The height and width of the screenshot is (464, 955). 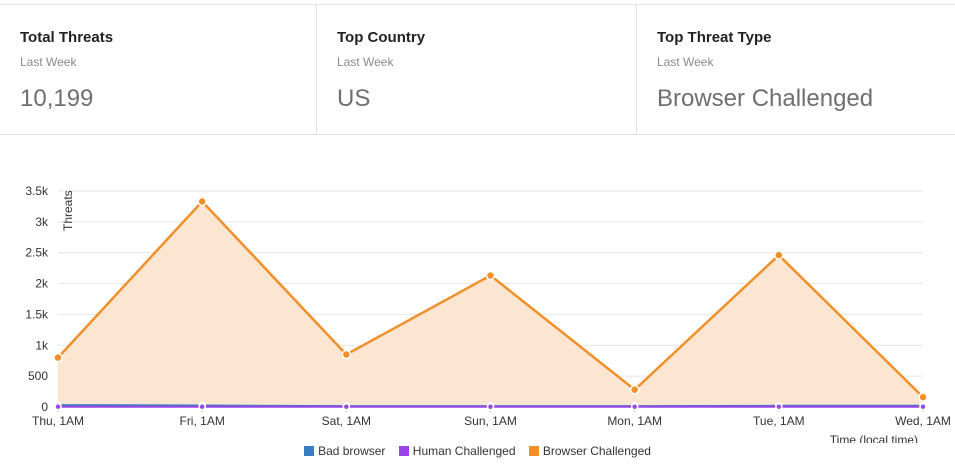 I want to click on stat-title: Top Country, so click(x=381, y=37).